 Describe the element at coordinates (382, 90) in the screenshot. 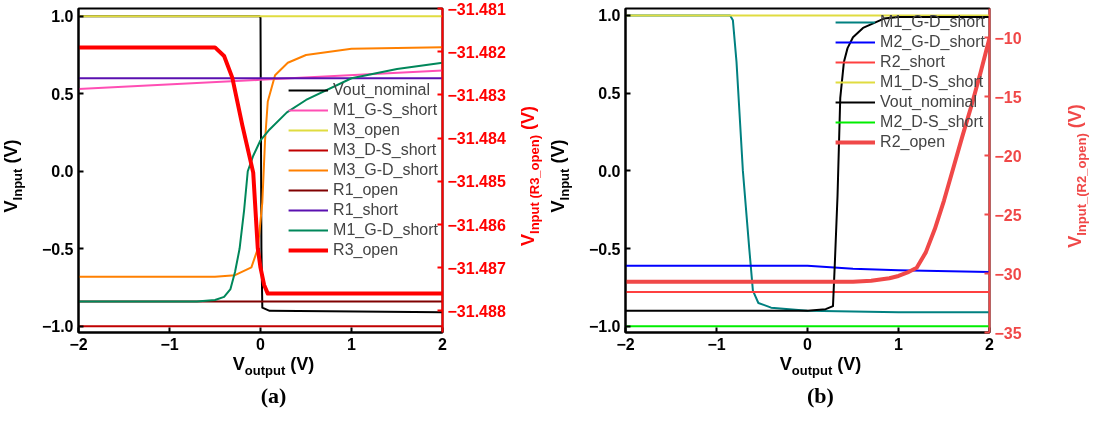

I see `legend-label: Vout_nominal` at that location.